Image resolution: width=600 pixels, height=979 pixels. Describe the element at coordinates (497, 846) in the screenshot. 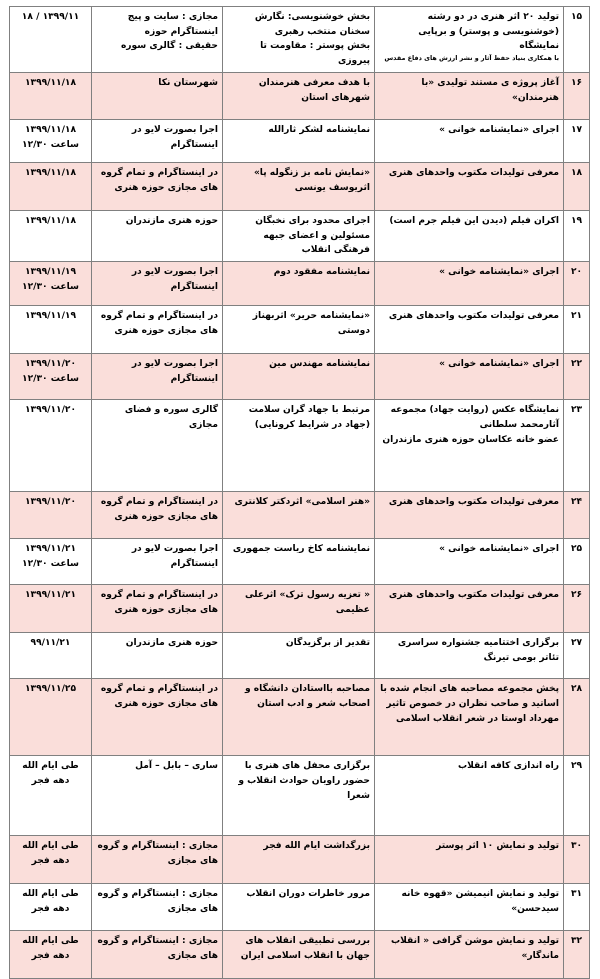

I see `title-line: تولید و نمایش ۱۰ اثر پوستر` at that location.